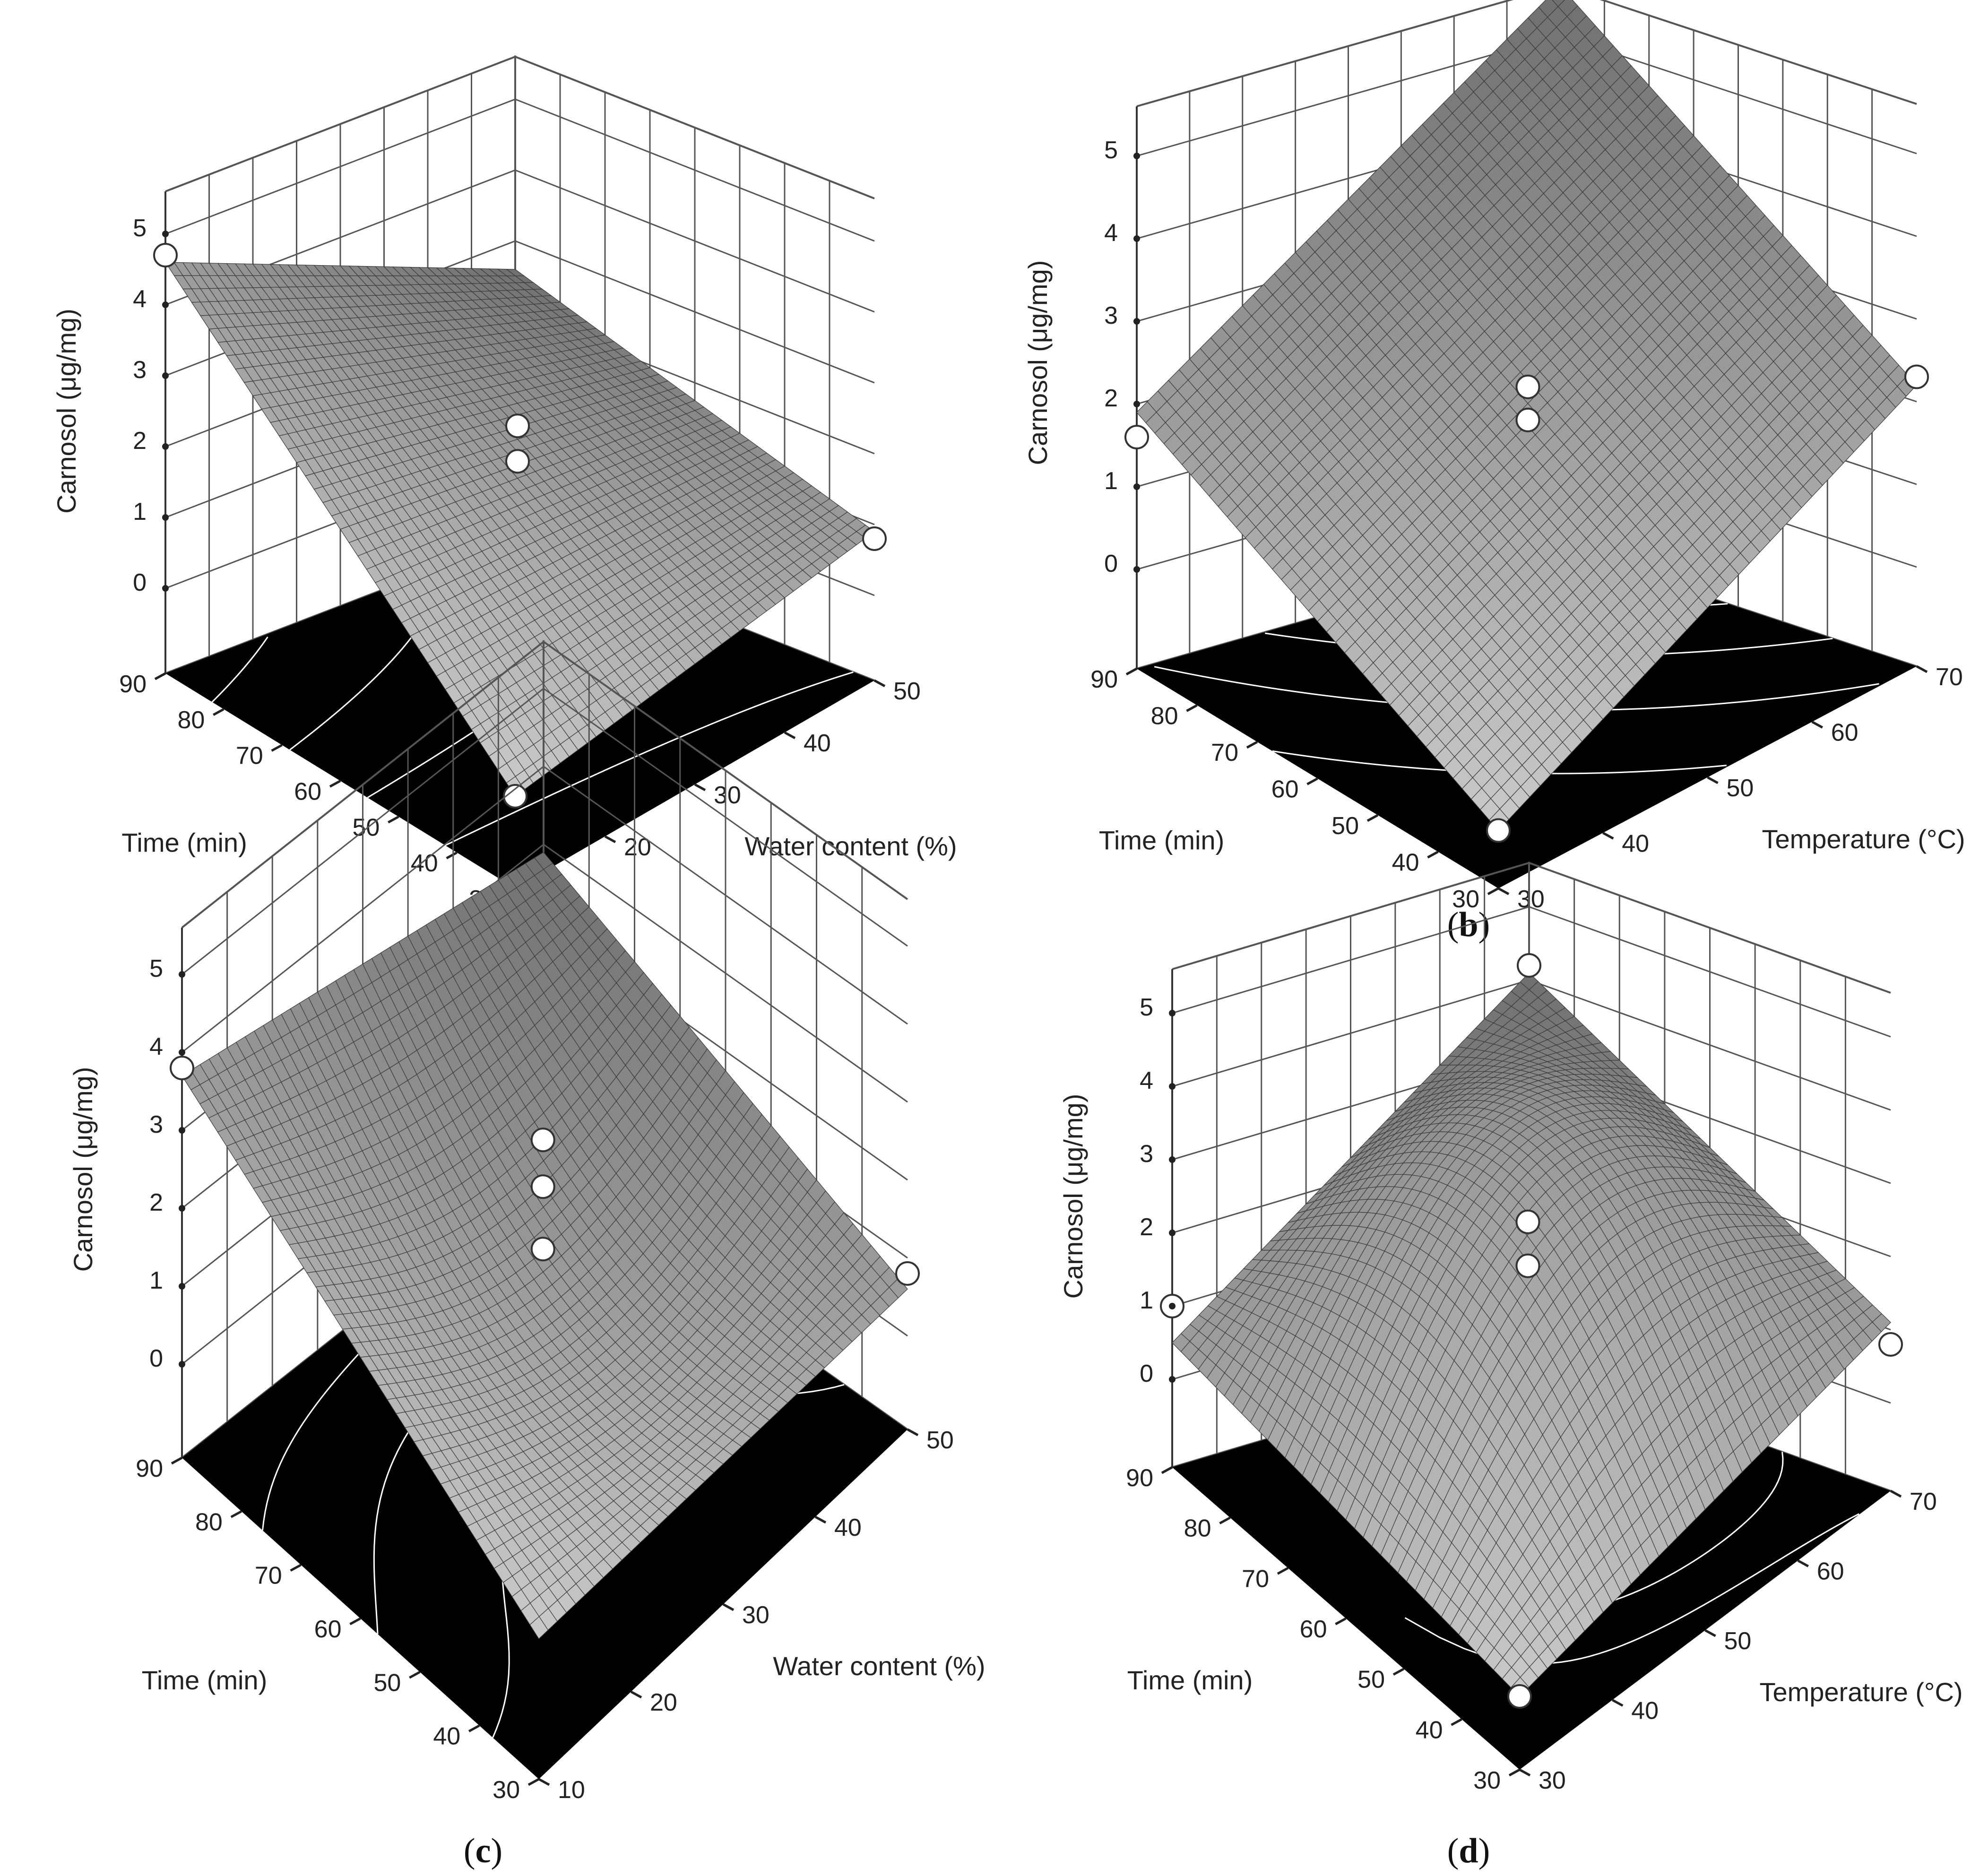  What do you see at coordinates (1165, 717) in the screenshot?
I see `x-tick-label-b-5: 80` at bounding box center [1165, 717].